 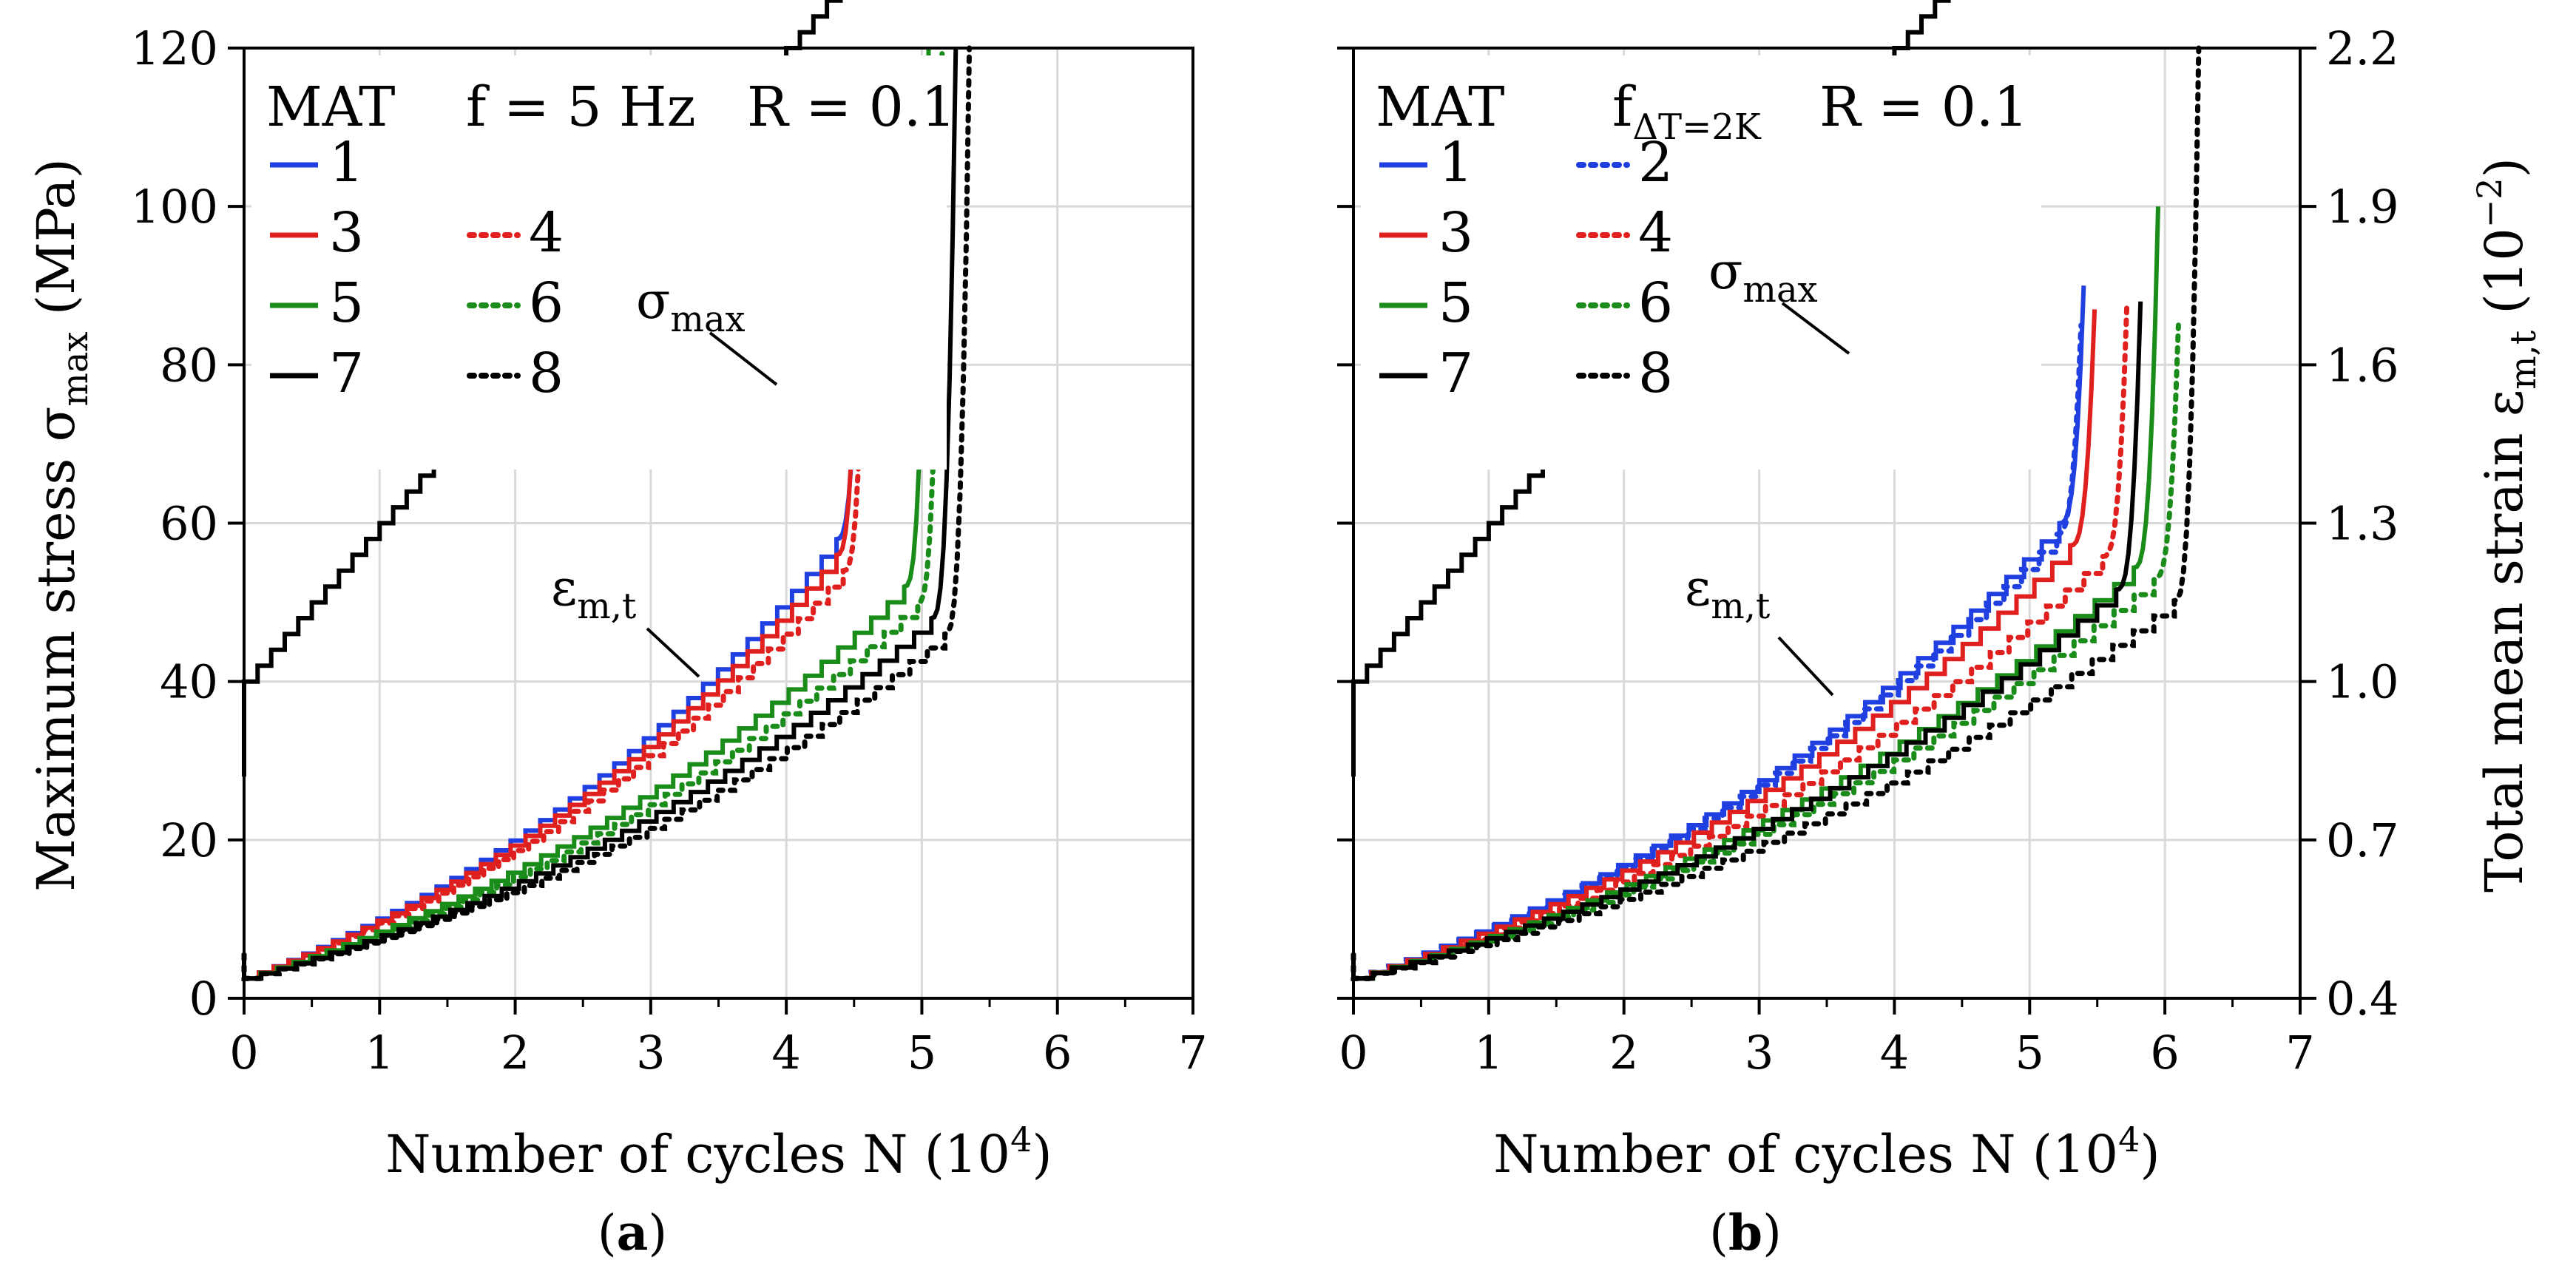 What do you see at coordinates (174, 48) in the screenshot?
I see `y-tick-label: 120` at bounding box center [174, 48].